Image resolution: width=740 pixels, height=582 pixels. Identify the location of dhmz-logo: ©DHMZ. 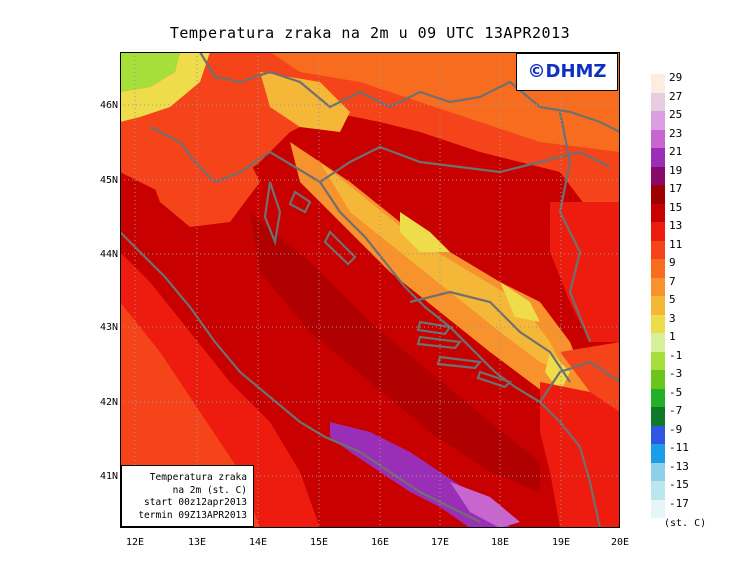
(567, 72).